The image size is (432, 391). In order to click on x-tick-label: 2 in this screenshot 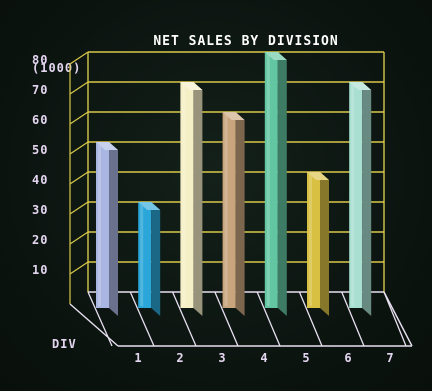, I will do `click(179, 358)`.